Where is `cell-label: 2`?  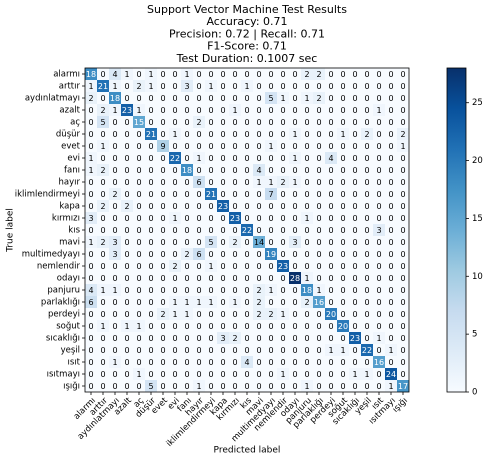
cell-label: 2 is located at coordinates (90, 98).